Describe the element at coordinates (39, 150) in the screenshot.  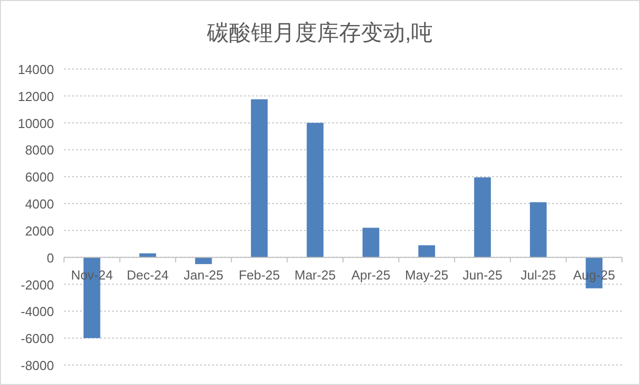
I see `y-tick-label: 8000` at that location.